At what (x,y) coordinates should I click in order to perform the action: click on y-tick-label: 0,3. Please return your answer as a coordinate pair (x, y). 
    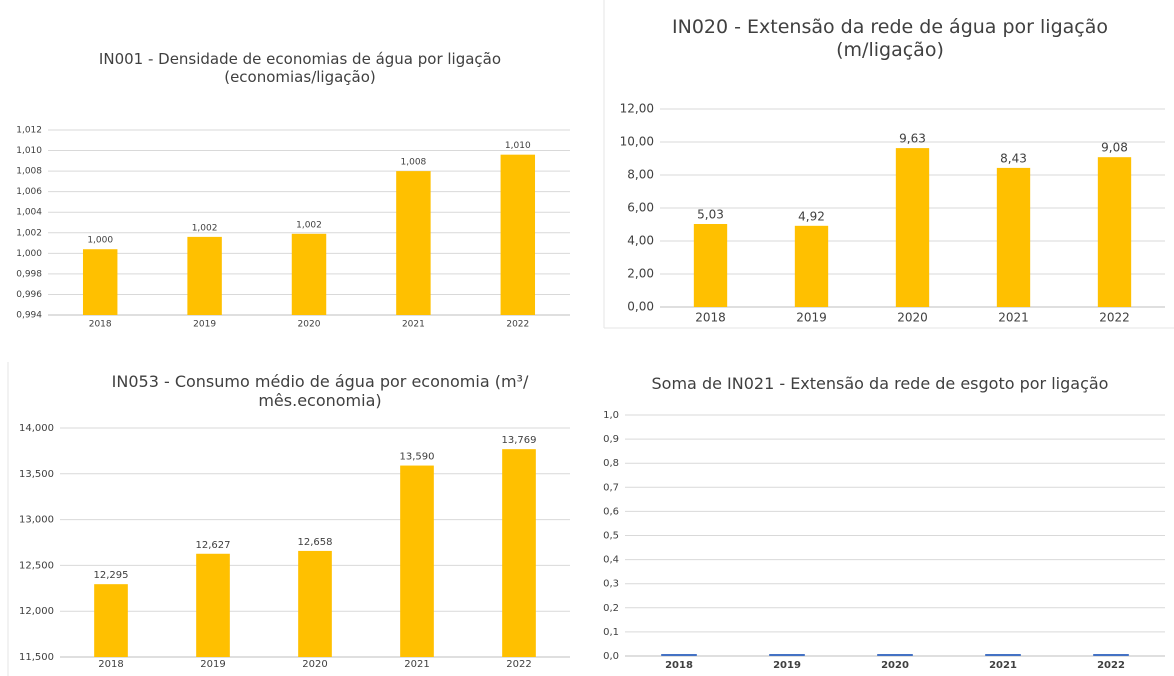
    Looking at the image, I should click on (611, 584).